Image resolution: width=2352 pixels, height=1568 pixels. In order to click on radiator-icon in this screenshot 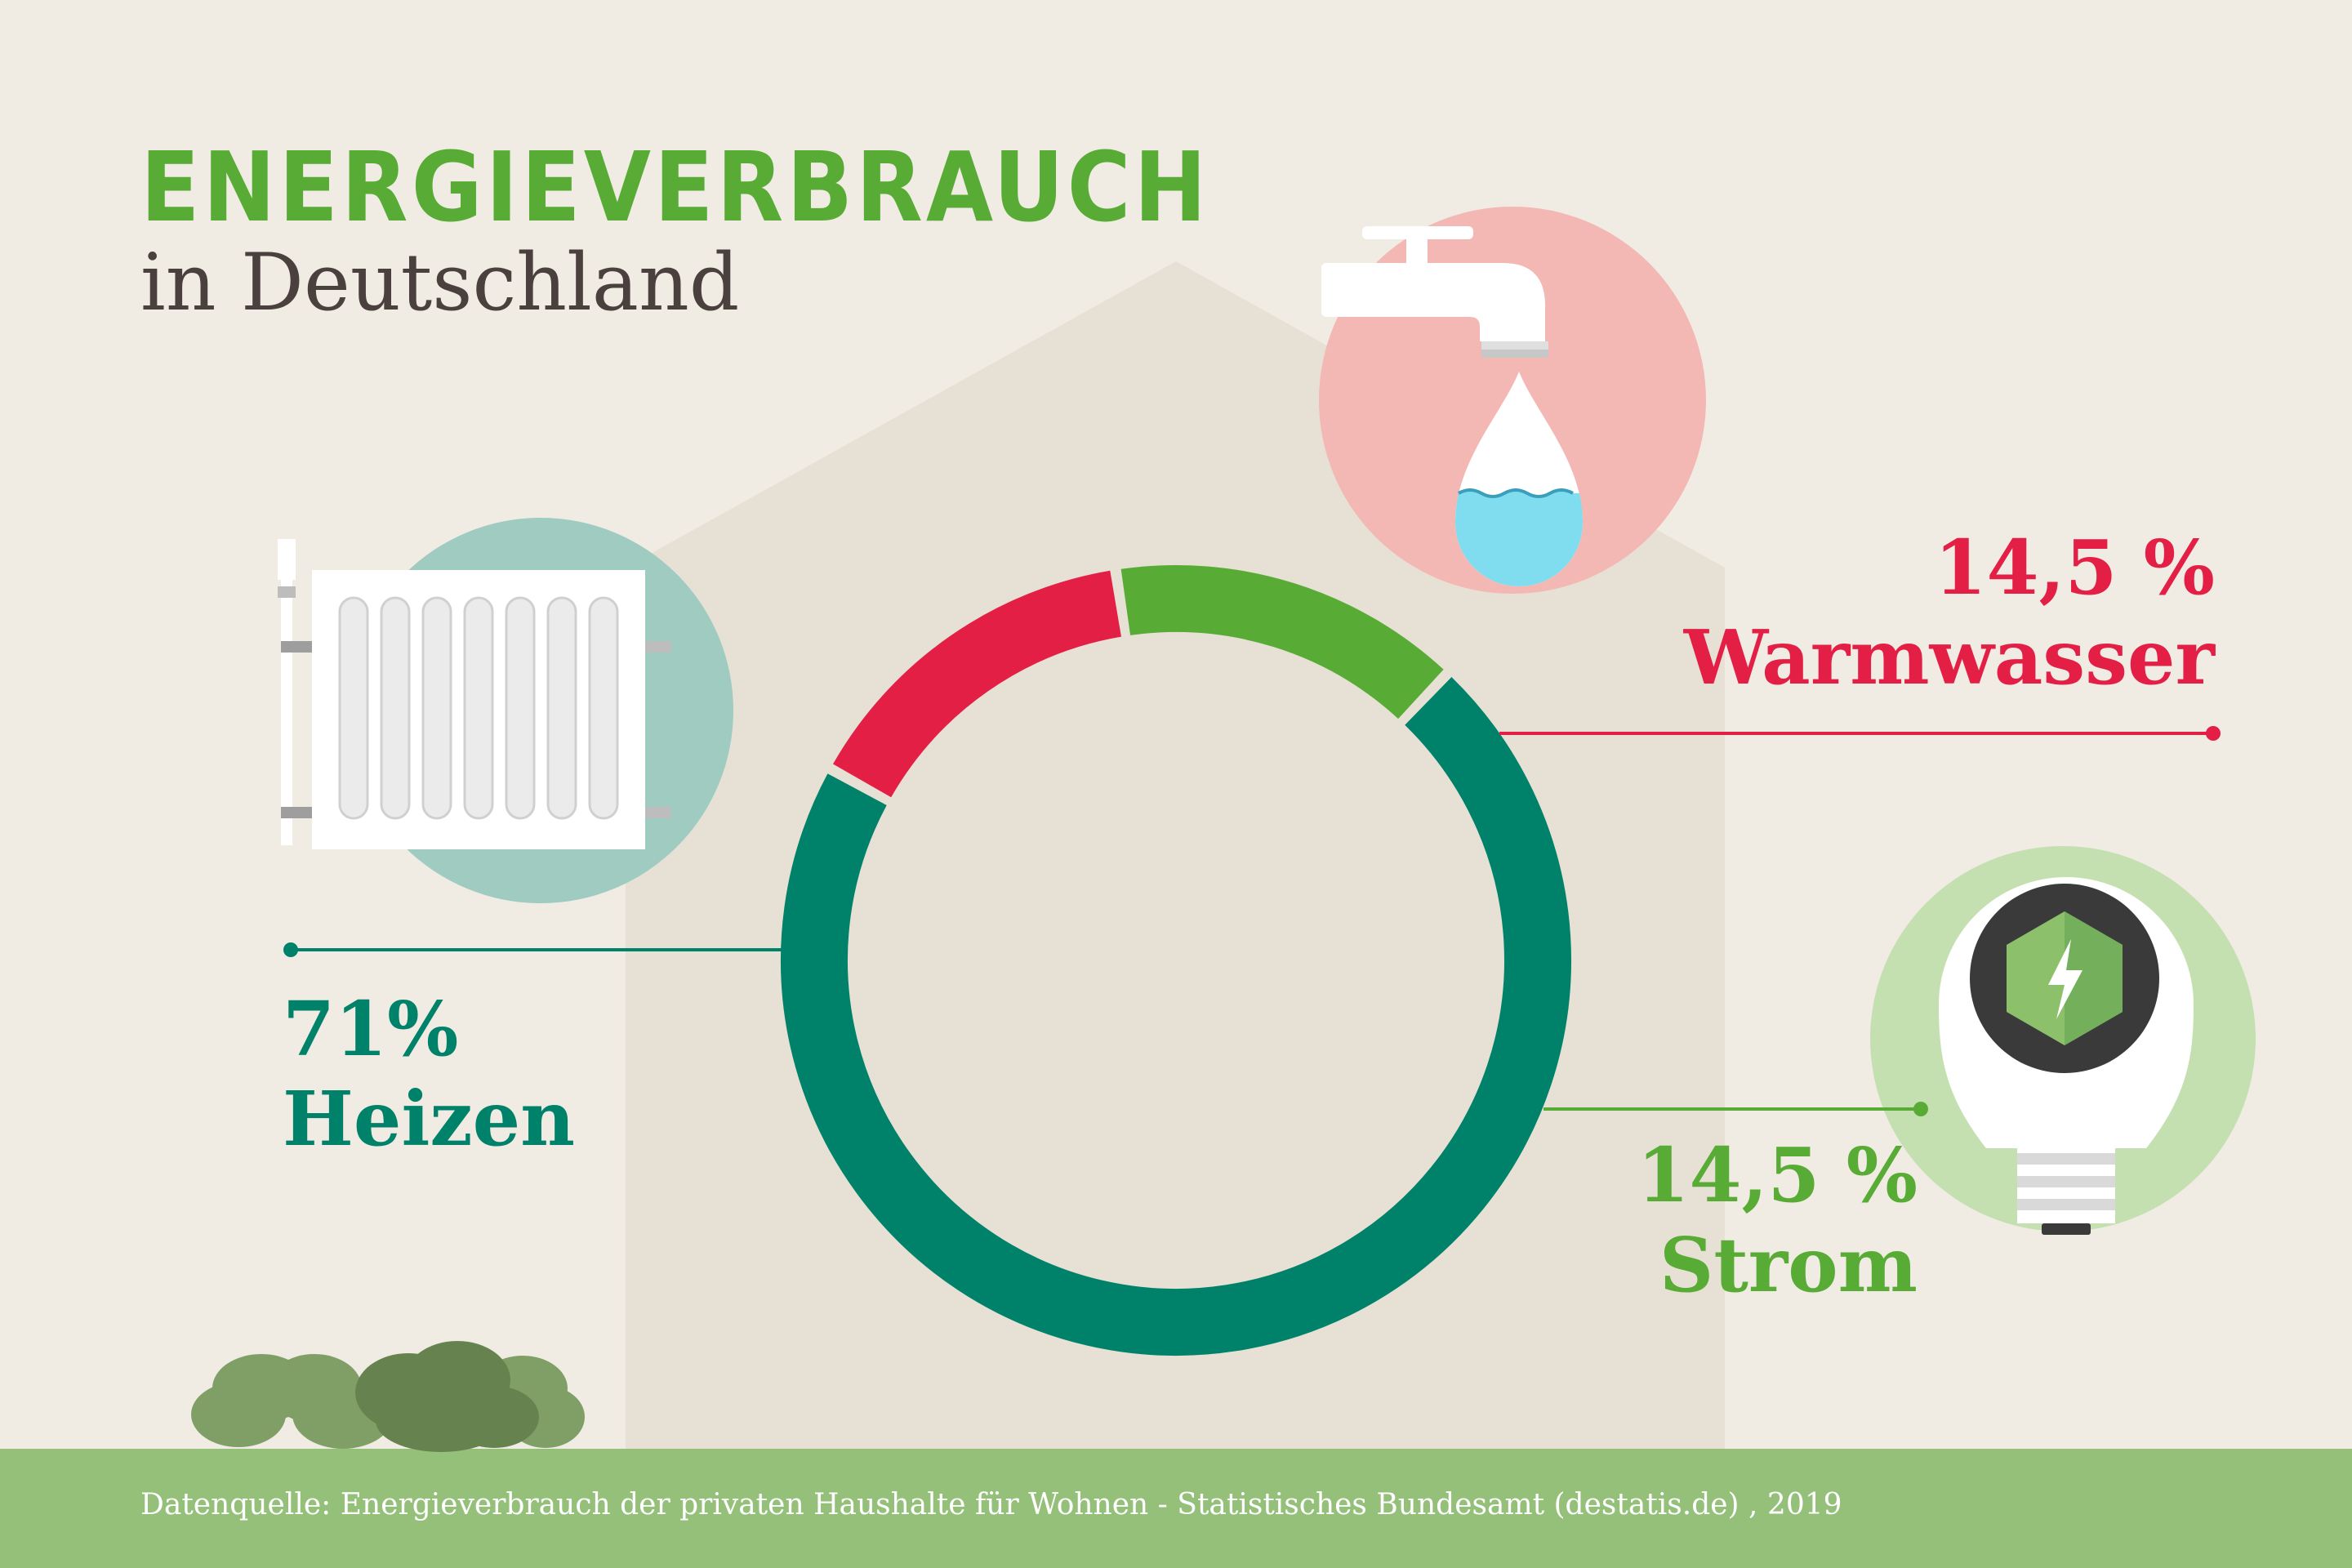, I will do `click(505, 710)`.